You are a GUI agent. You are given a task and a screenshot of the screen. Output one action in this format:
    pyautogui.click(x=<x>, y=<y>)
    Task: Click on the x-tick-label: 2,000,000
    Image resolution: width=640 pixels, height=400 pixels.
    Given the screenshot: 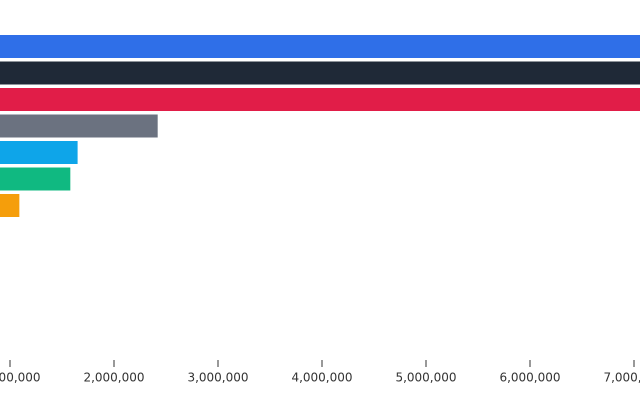 What is the action you would take?
    pyautogui.click(x=113, y=378)
    